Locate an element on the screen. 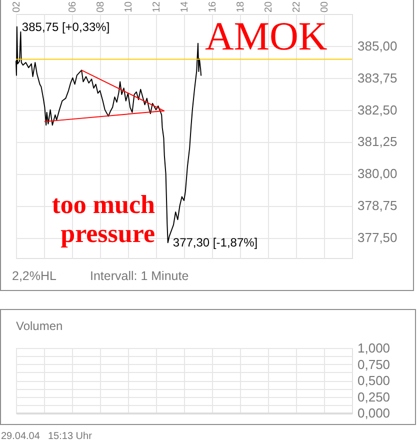 The image size is (417, 443). chart-title: Volumen is located at coordinates (39, 326).